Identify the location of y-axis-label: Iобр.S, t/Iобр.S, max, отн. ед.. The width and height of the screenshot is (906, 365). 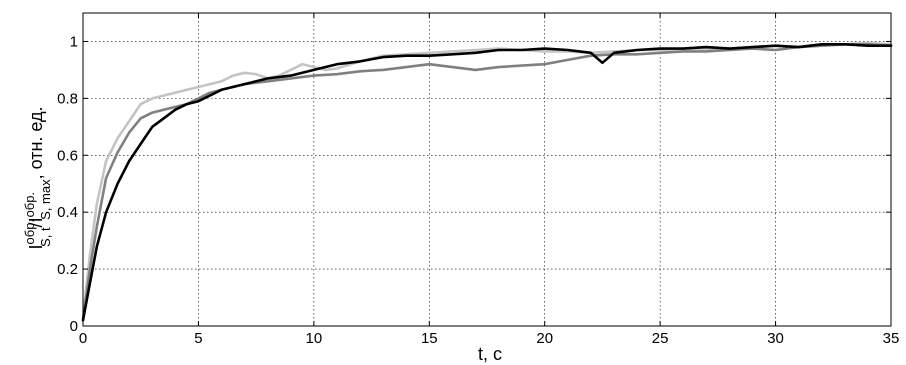
(37, 177).